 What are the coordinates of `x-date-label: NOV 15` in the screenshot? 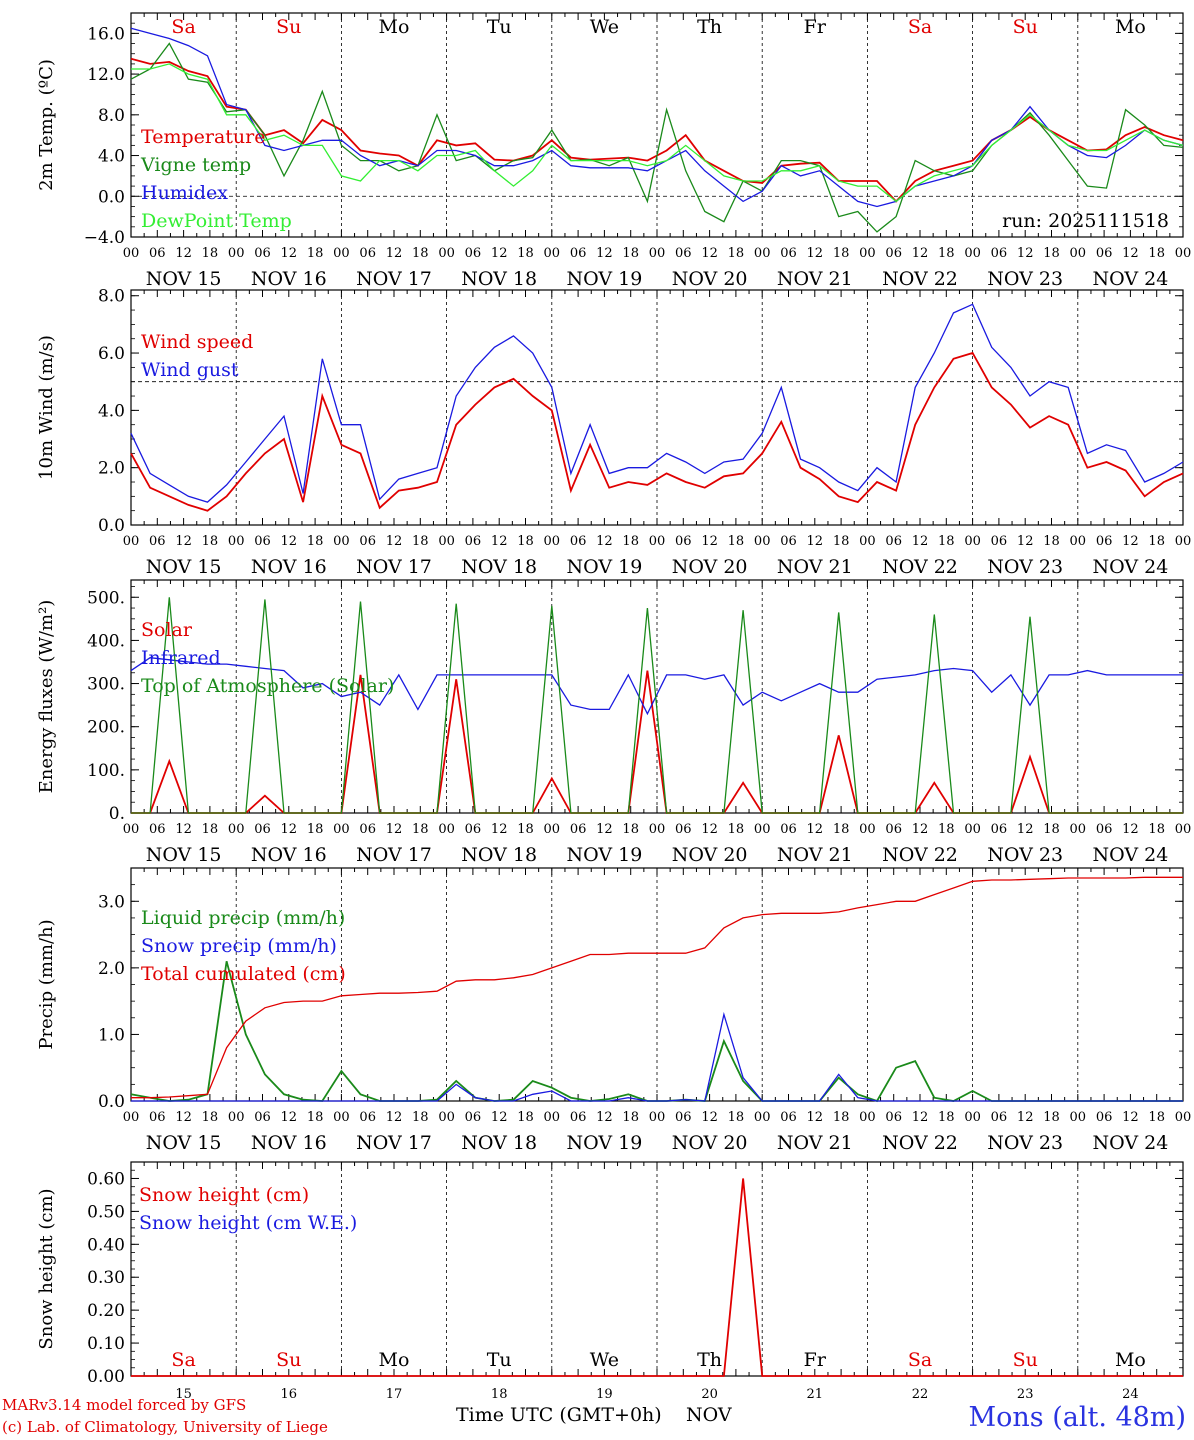 It's located at (184, 567).